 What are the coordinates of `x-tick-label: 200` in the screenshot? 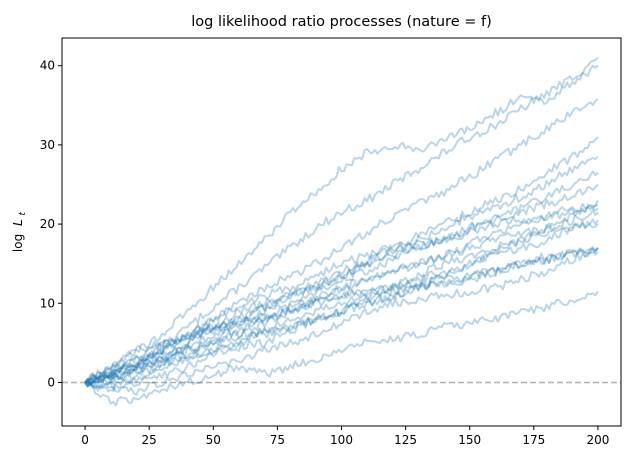 It's located at (597, 440).